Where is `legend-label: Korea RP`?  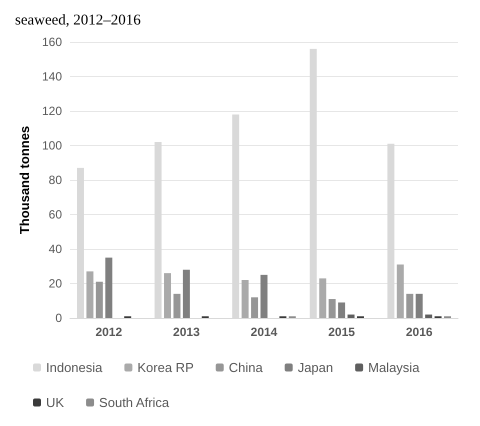
legend-label: Korea RP is located at coordinates (165, 367).